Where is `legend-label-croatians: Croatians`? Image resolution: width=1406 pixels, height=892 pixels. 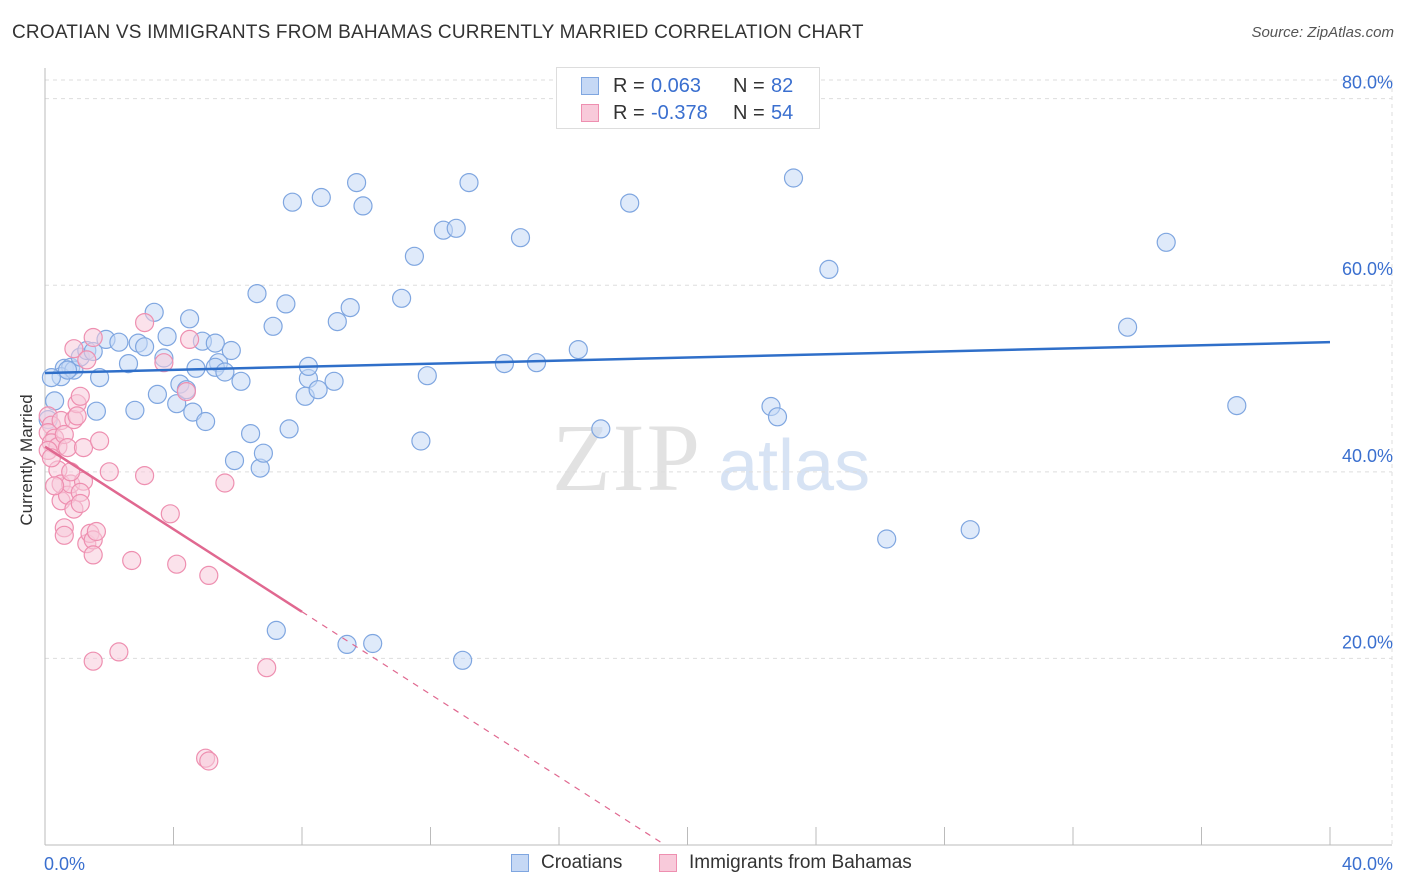
legend-label-croatians: Croatians is located at coordinates (582, 862).